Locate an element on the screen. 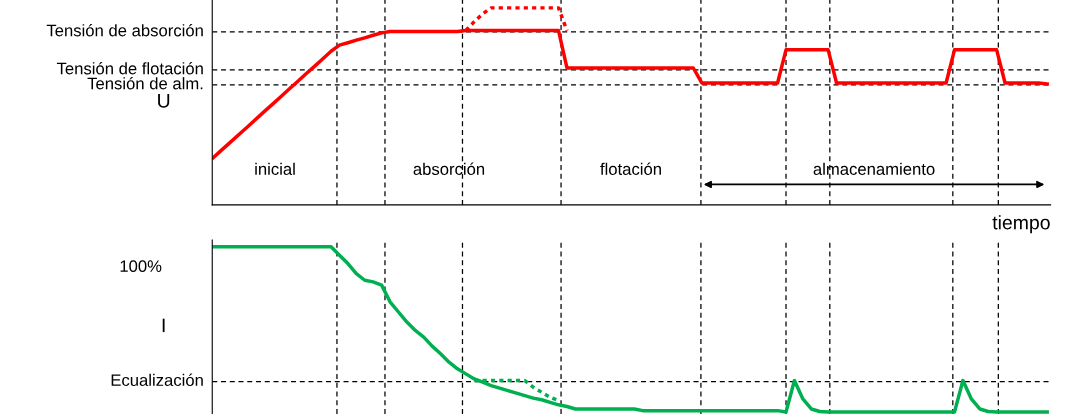  annotation: almacenamiento is located at coordinates (874, 168).